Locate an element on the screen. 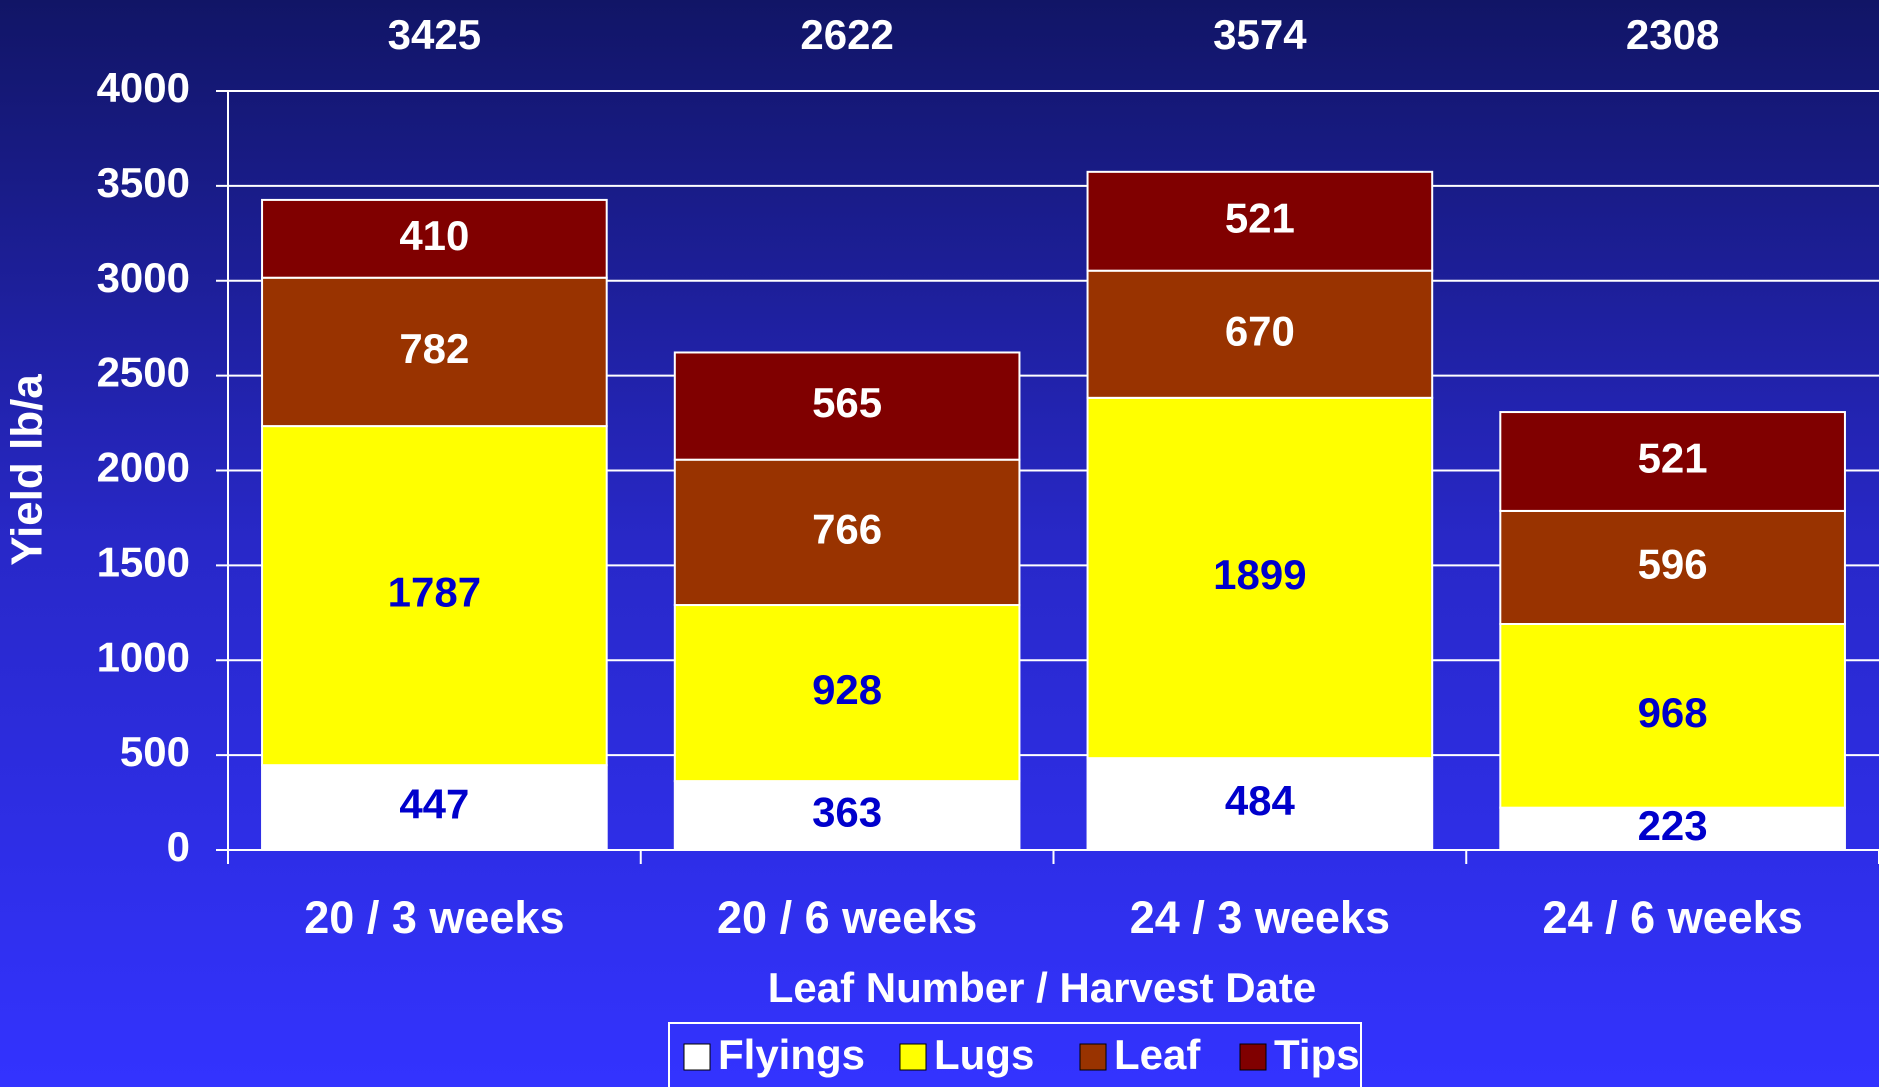 The image size is (1879, 1087). total-label: 2308 is located at coordinates (1672, 34).